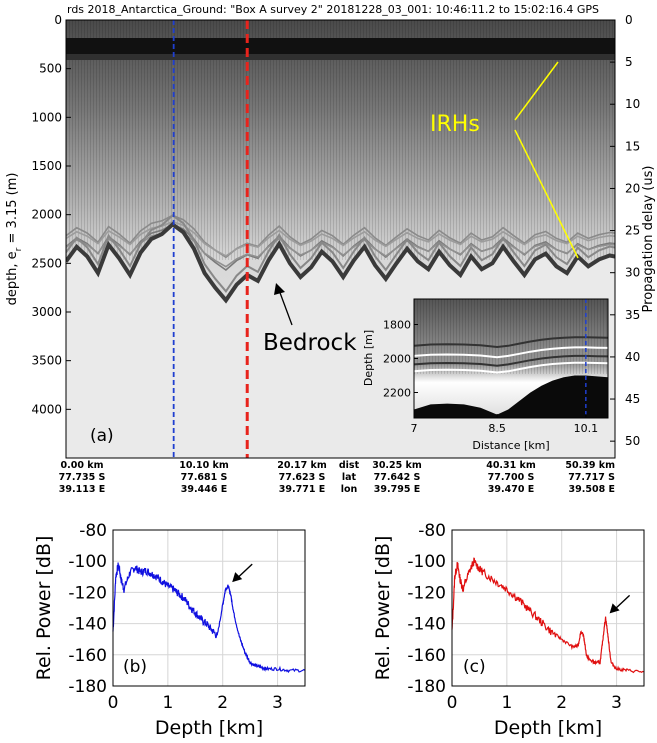 This screenshot has height=743, width=657. Describe the element at coordinates (368, 358) in the screenshot. I see `inset-y-label: Depth [m]` at that location.